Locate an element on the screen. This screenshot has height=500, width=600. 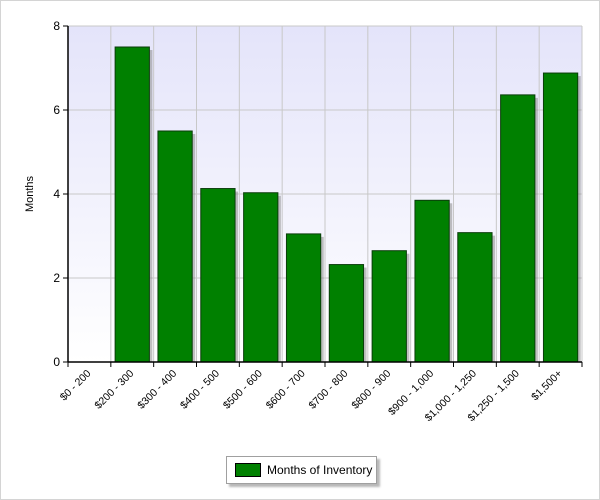
x-tick-label: $300 - 400 is located at coordinates (157, 390).